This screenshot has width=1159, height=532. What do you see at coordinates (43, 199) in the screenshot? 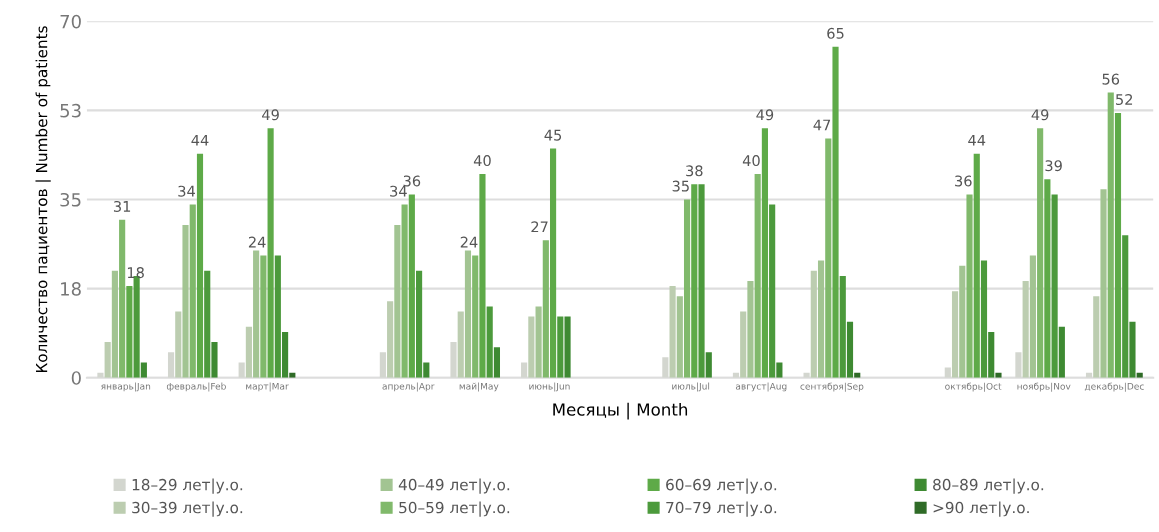
I see `y-axis-title: Количество пациентов | Number of patients` at bounding box center [43, 199].